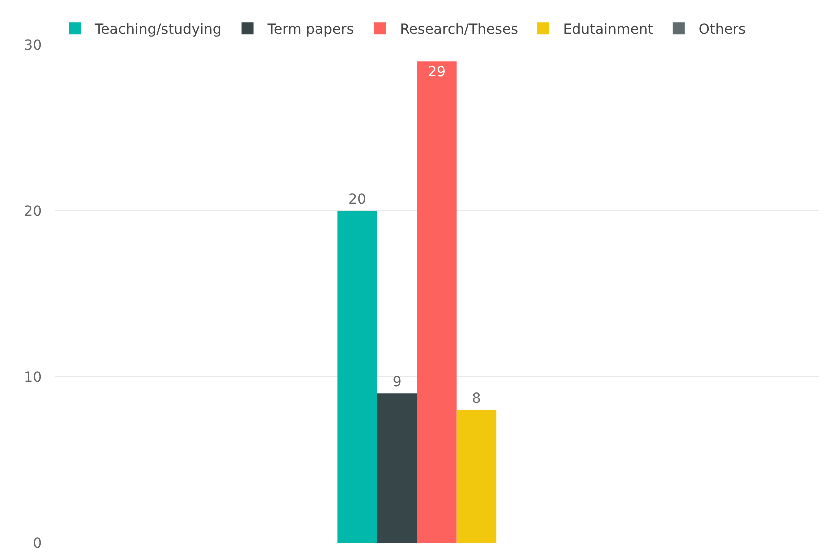 The height and width of the screenshot is (553, 824). What do you see at coordinates (722, 30) in the screenshot?
I see `legend-label: Others` at bounding box center [722, 30].